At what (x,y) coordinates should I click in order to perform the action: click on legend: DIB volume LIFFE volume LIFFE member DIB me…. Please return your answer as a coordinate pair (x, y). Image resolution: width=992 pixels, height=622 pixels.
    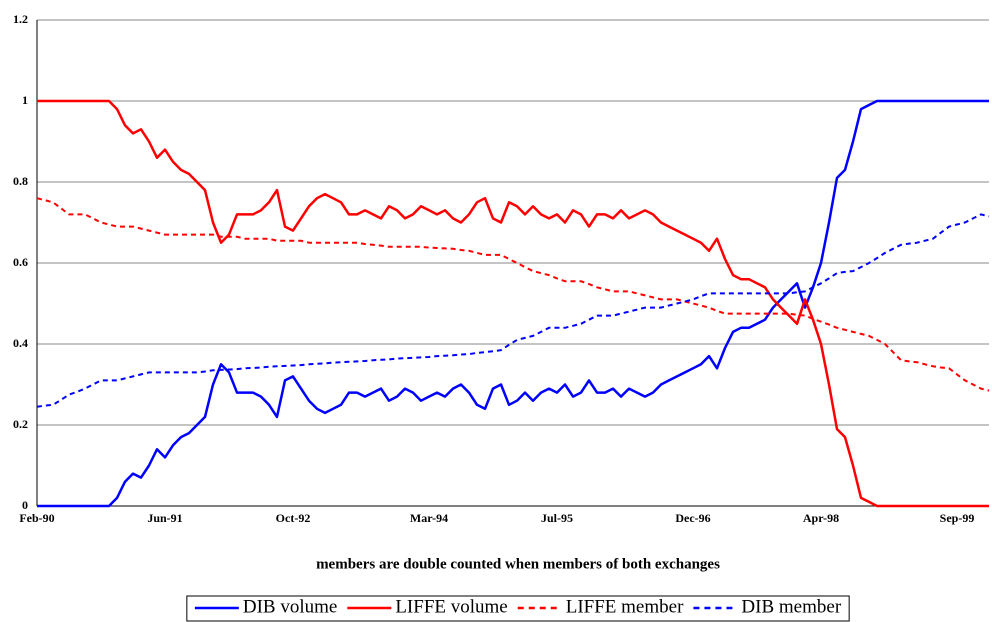
    Looking at the image, I should click on (518, 608).